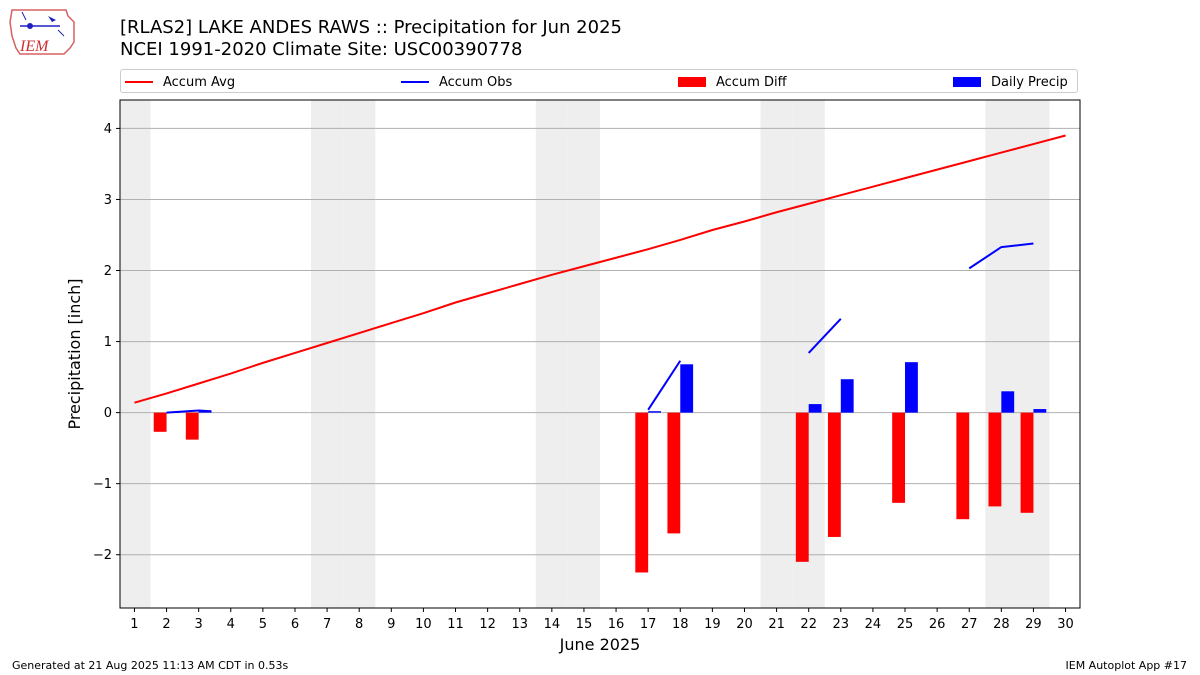 This screenshot has height=675, width=1200. Describe the element at coordinates (808, 624) in the screenshot. I see `x-tick-label: 22` at that location.